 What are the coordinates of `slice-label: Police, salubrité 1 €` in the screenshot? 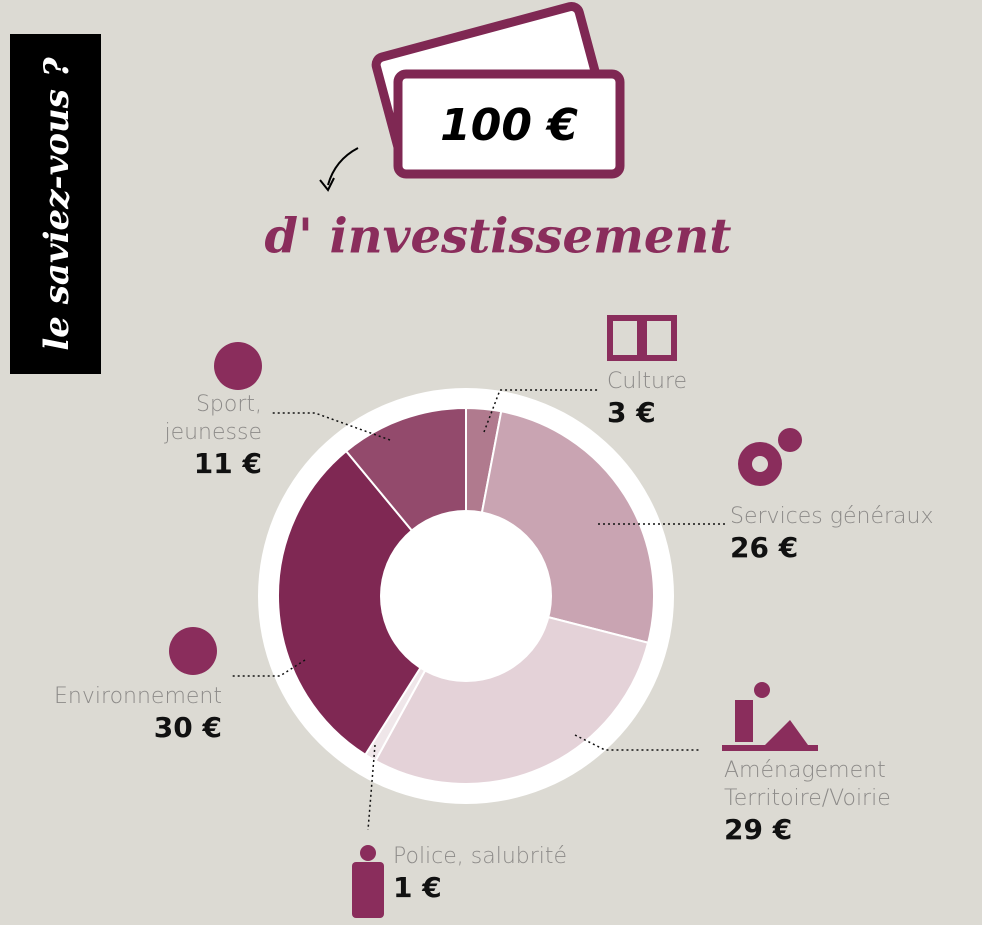 It's located at (480, 874).